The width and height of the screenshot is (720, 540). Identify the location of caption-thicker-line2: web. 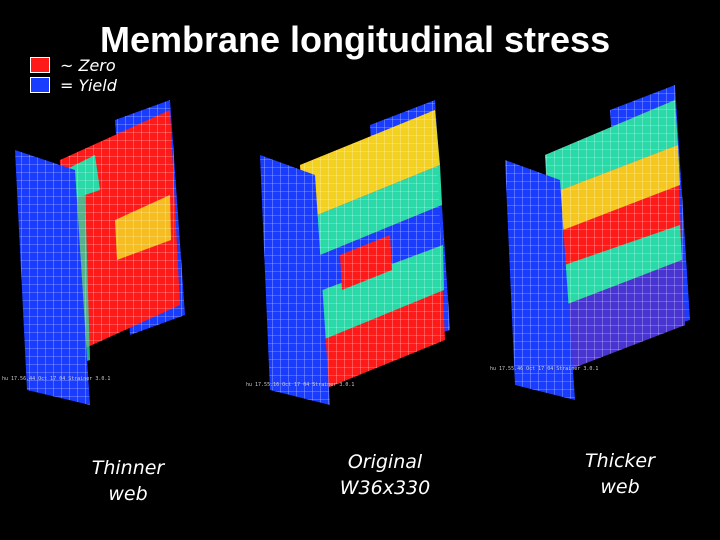
(620, 487).